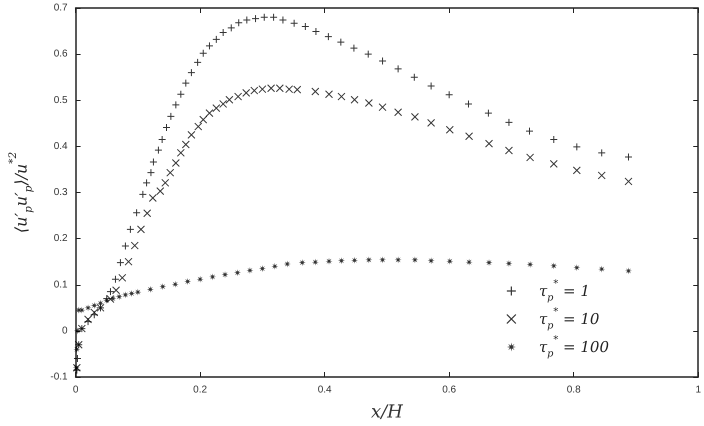 The image size is (704, 426). Describe the element at coordinates (59, 377) in the screenshot. I see `y-tick-label: -0.1` at that location.